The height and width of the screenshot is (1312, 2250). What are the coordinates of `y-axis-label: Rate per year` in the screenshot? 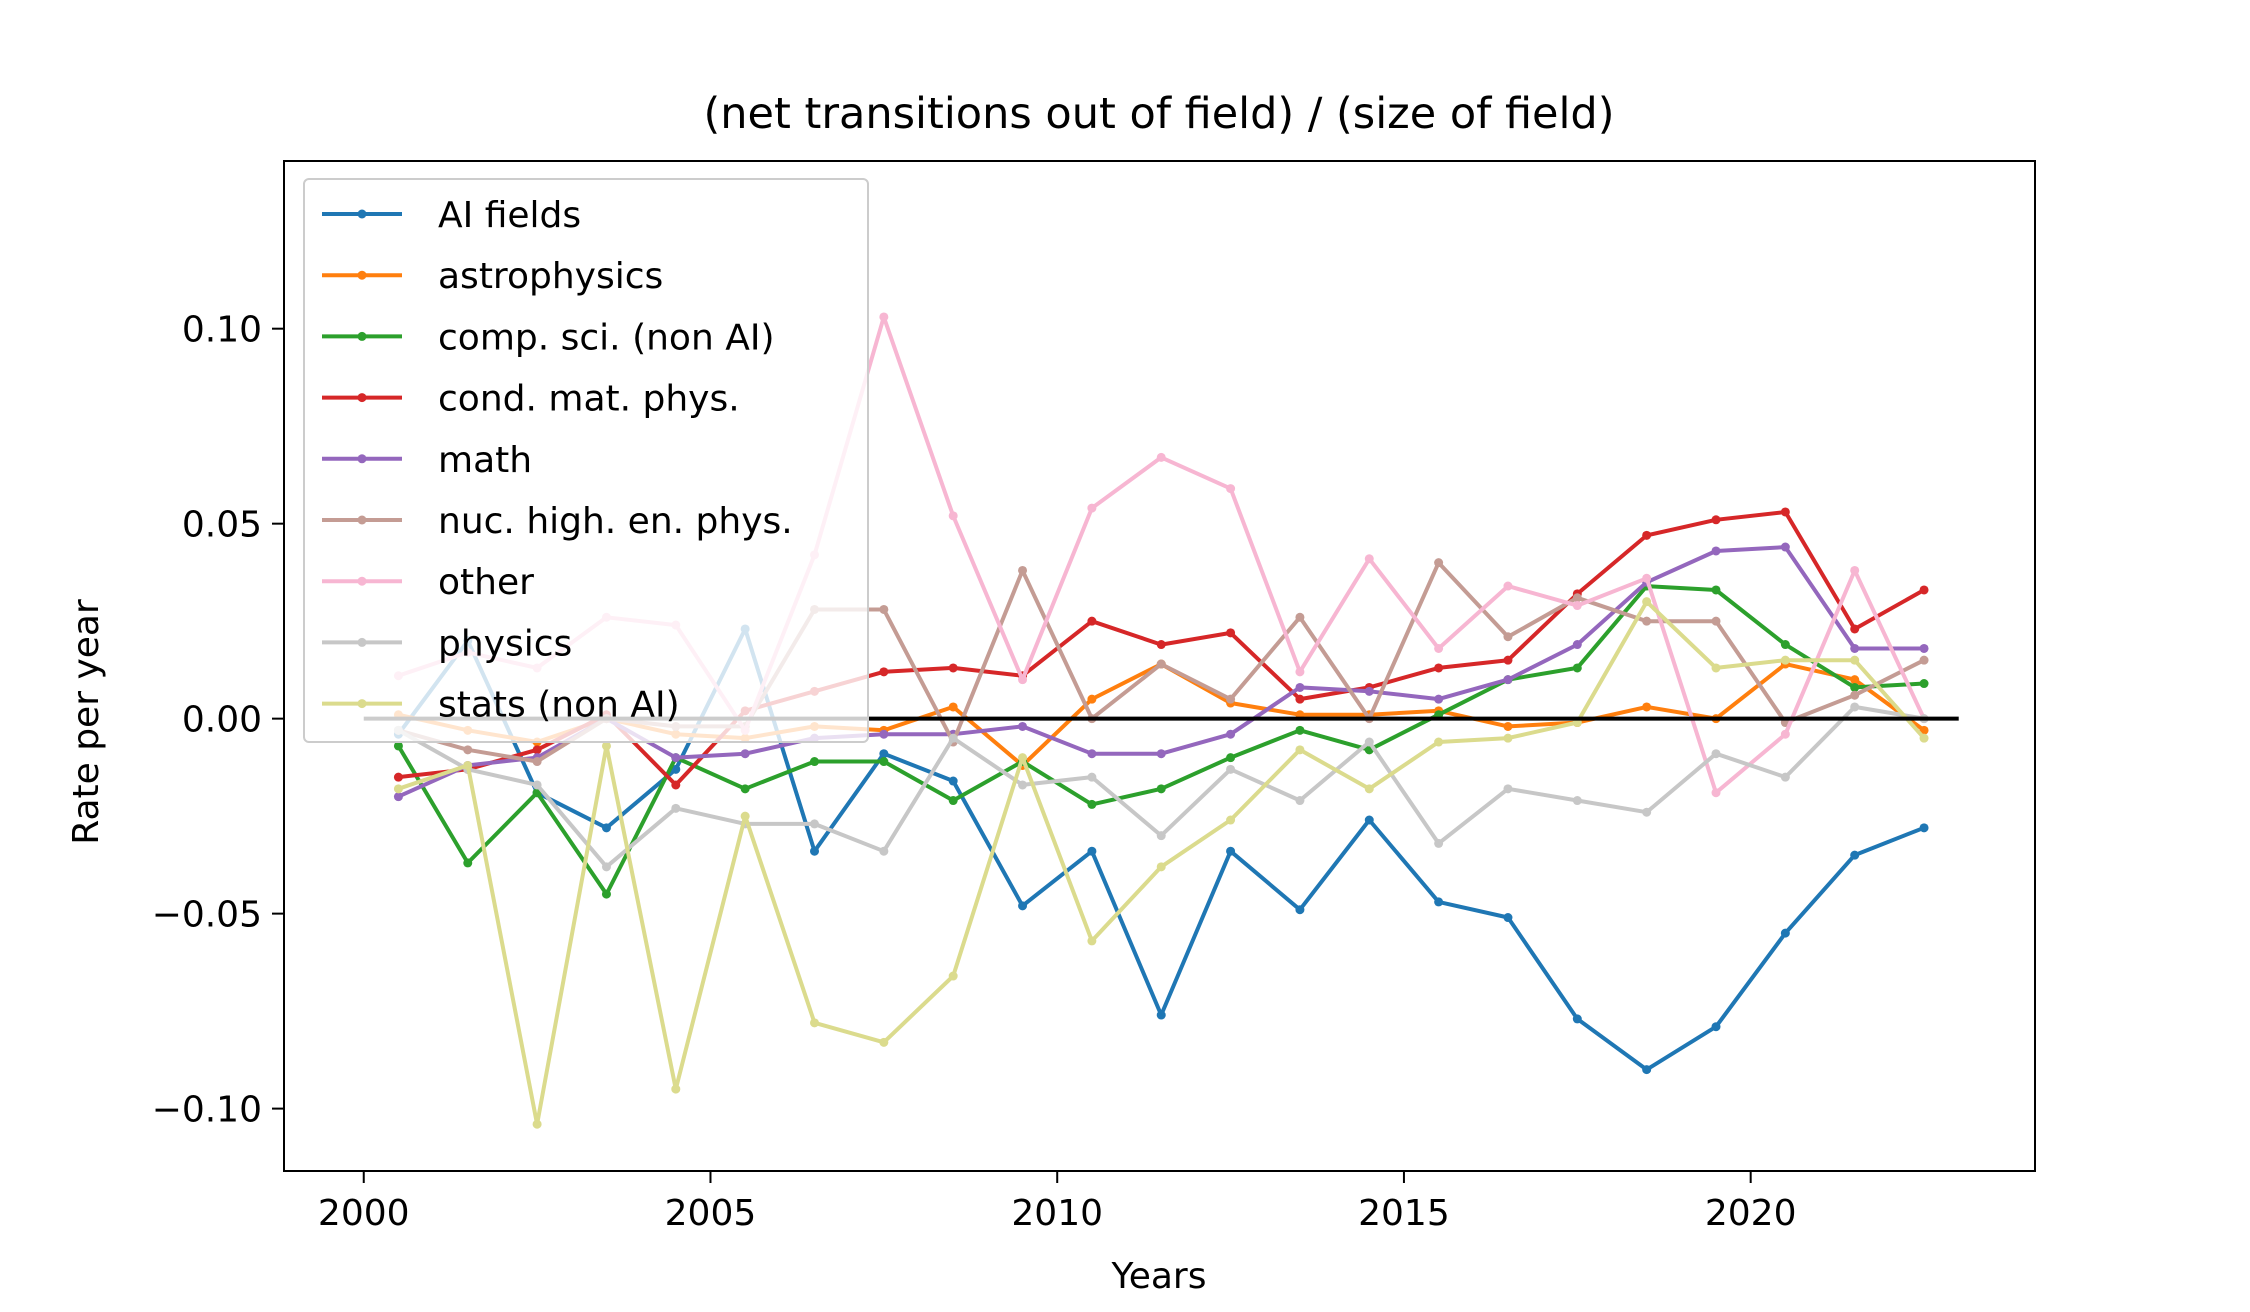 It's located at (86, 722).